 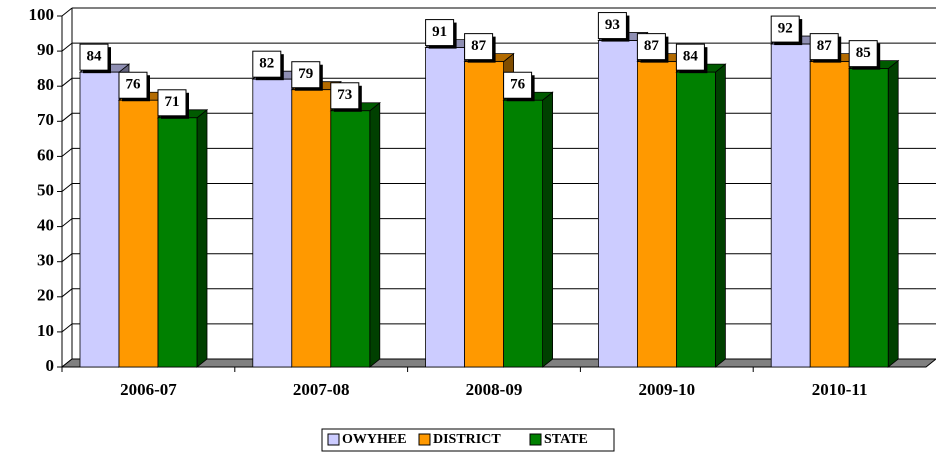 What do you see at coordinates (321, 389) in the screenshot?
I see `x-tick-label: 2007-08` at bounding box center [321, 389].